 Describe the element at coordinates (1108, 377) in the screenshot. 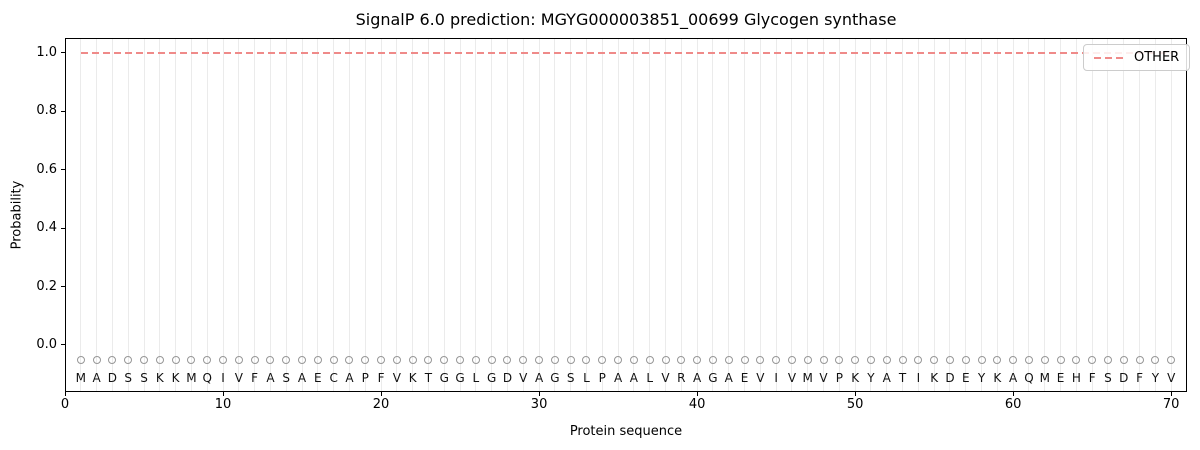

I see `residue-letter: S` at that location.